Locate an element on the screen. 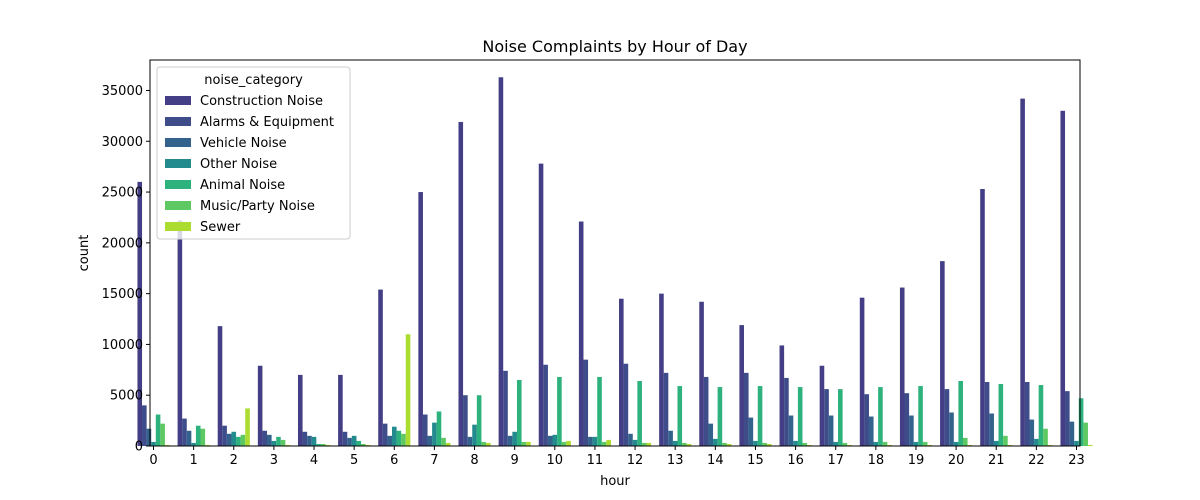  x-axis: 0 1 2 3 4 5 6 7 8 9 10 11 12 13 14 15 16 17 18 19 20 21 22 23 is located at coordinates (617, 457).